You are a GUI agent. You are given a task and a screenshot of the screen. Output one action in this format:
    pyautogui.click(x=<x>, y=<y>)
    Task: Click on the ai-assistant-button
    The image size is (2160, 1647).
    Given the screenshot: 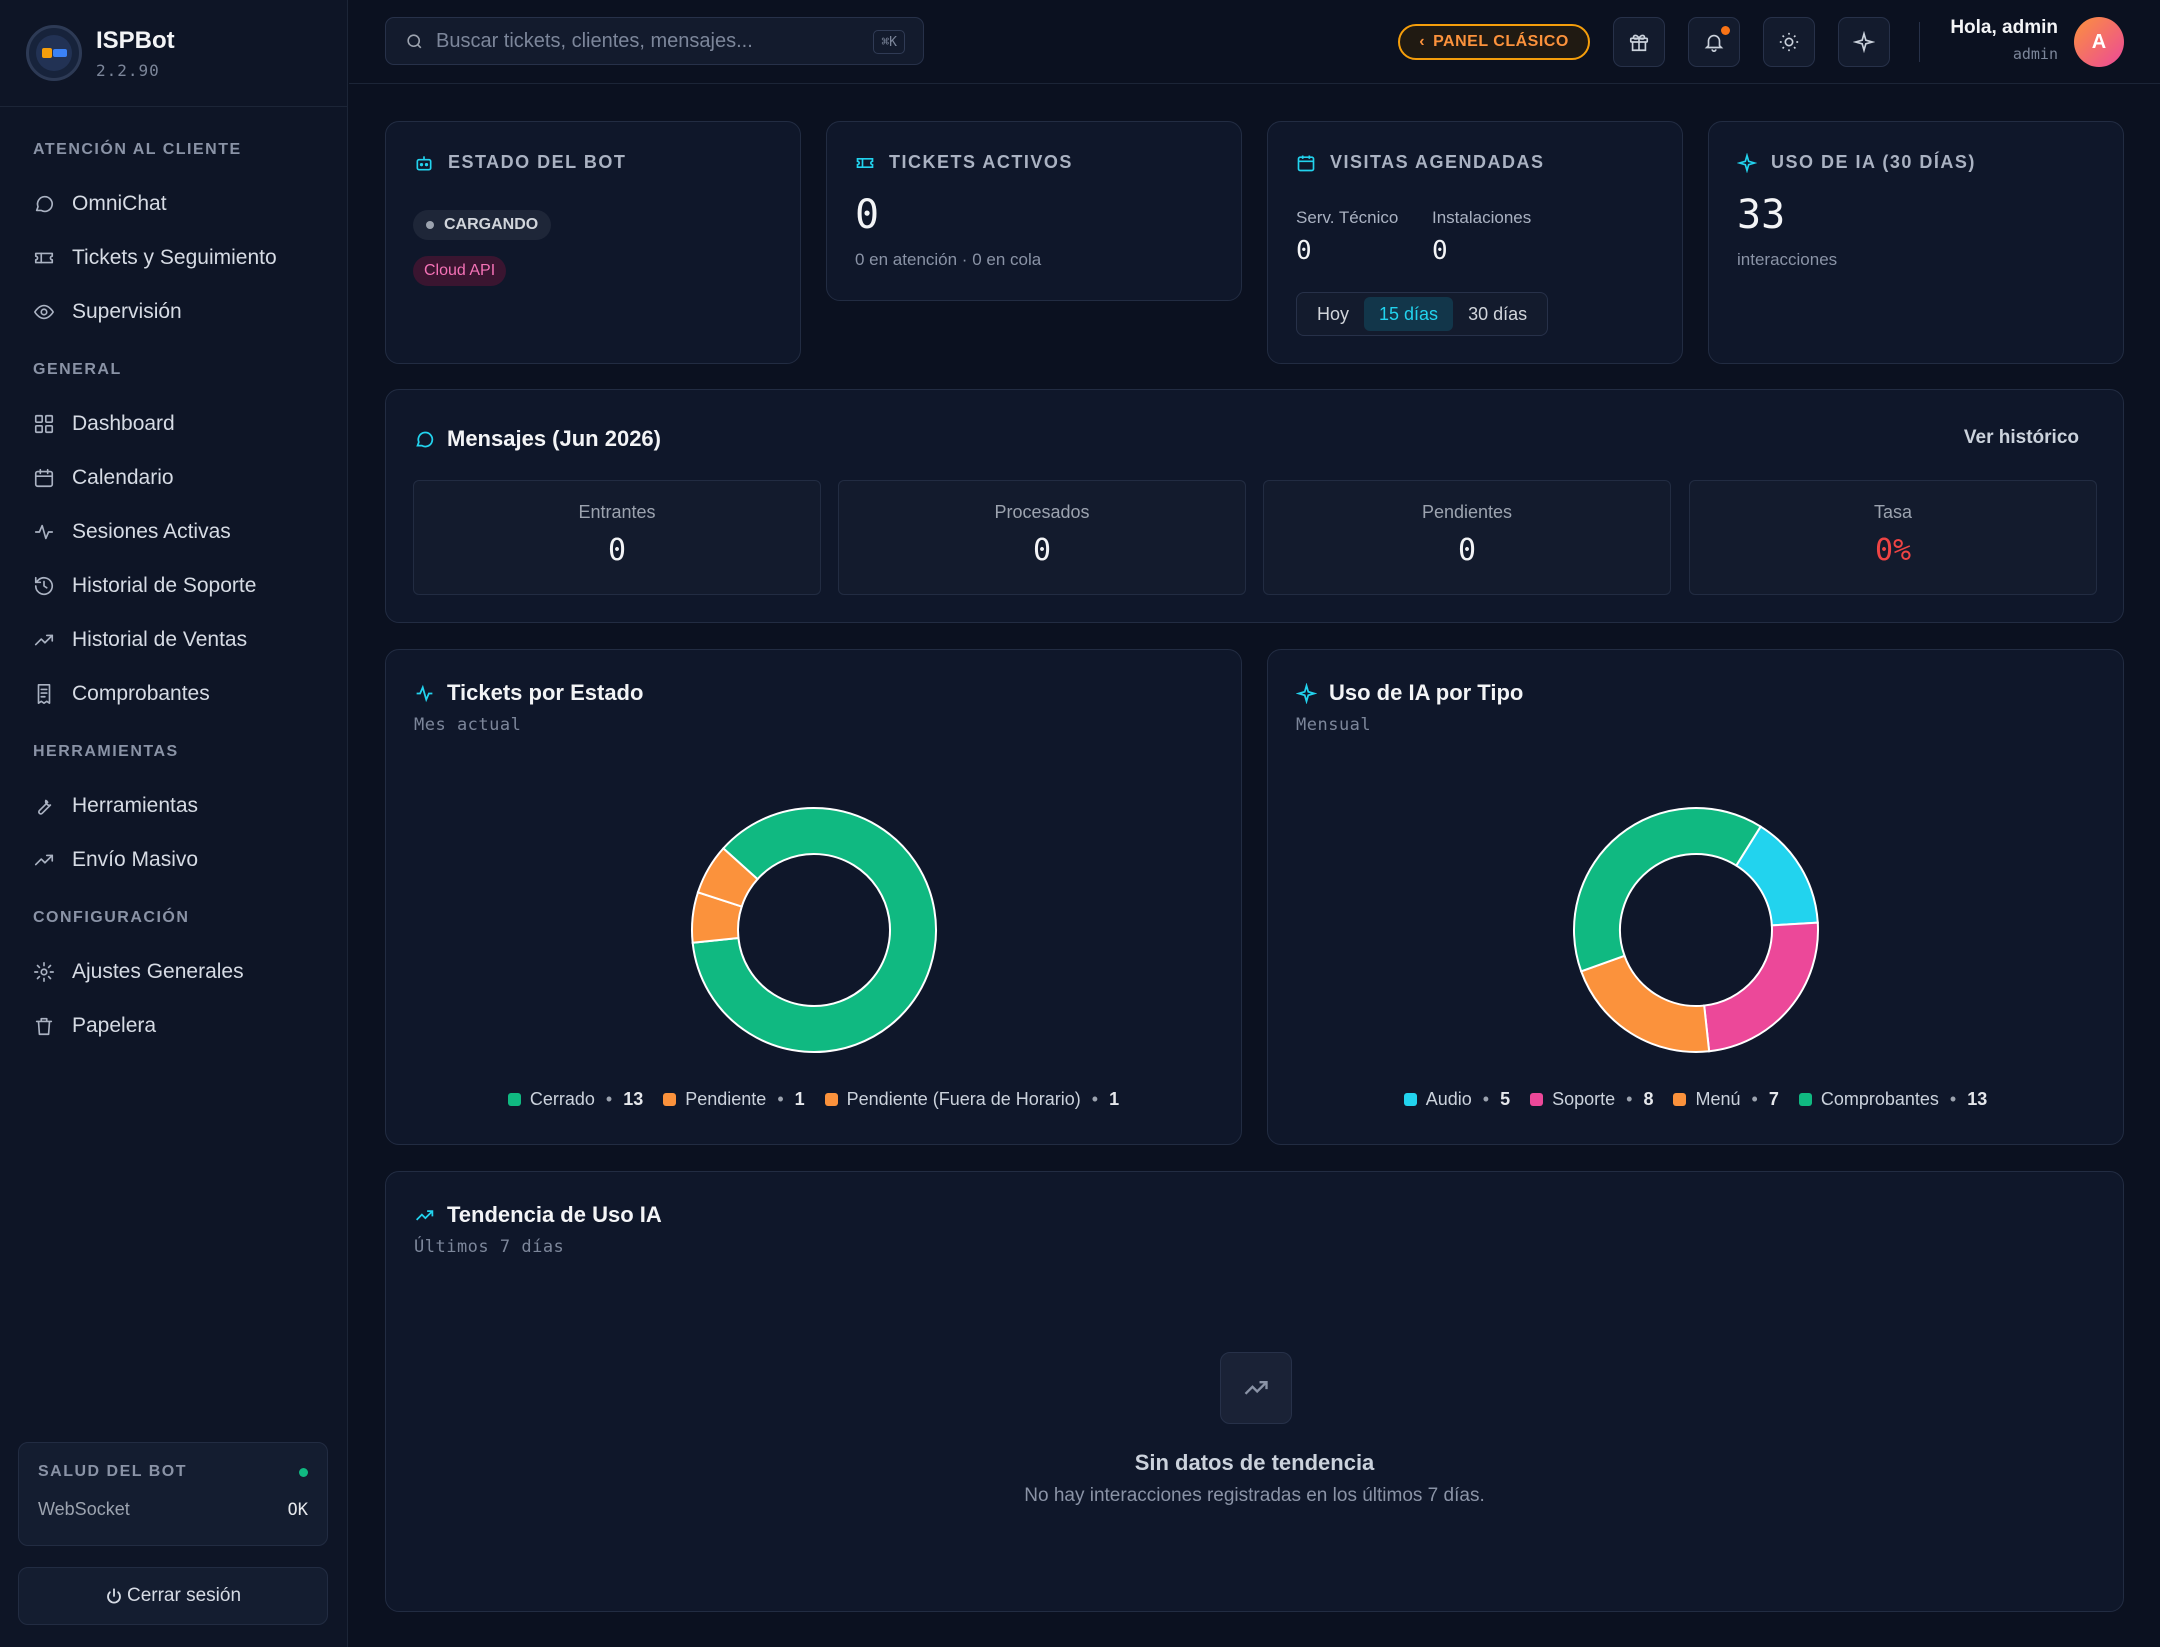 What is the action you would take?
    pyautogui.click(x=1864, y=42)
    